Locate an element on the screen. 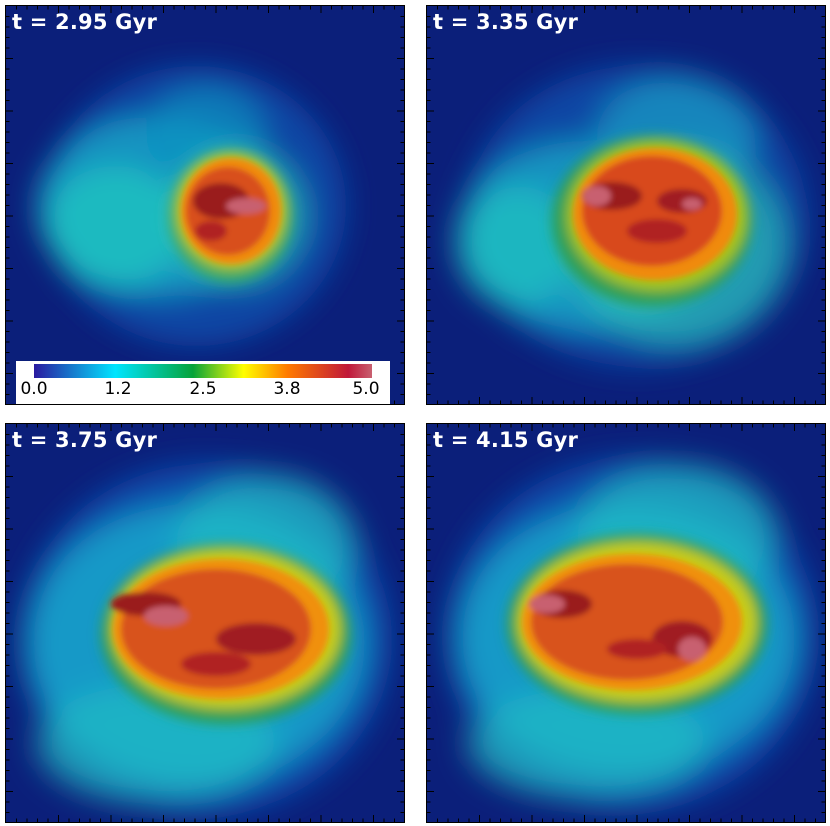 The height and width of the screenshot is (826, 830). time-label: t = 3.75 Gyr is located at coordinates (85, 440).